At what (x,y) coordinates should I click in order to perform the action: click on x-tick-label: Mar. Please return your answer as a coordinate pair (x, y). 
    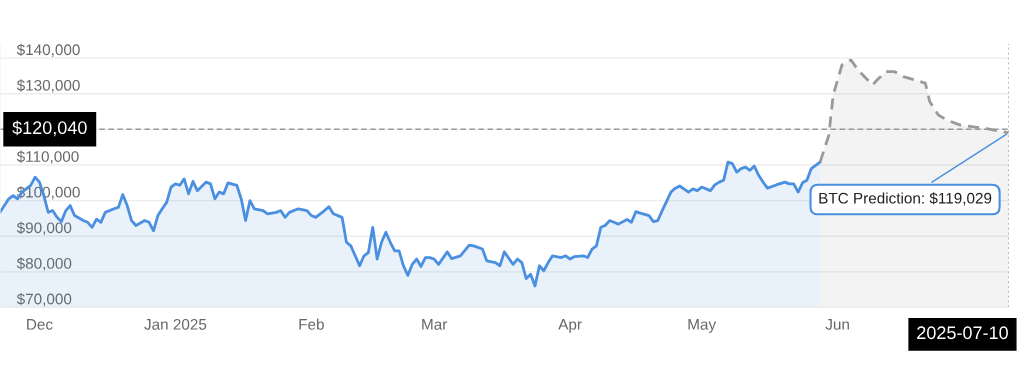
    Looking at the image, I should click on (435, 324).